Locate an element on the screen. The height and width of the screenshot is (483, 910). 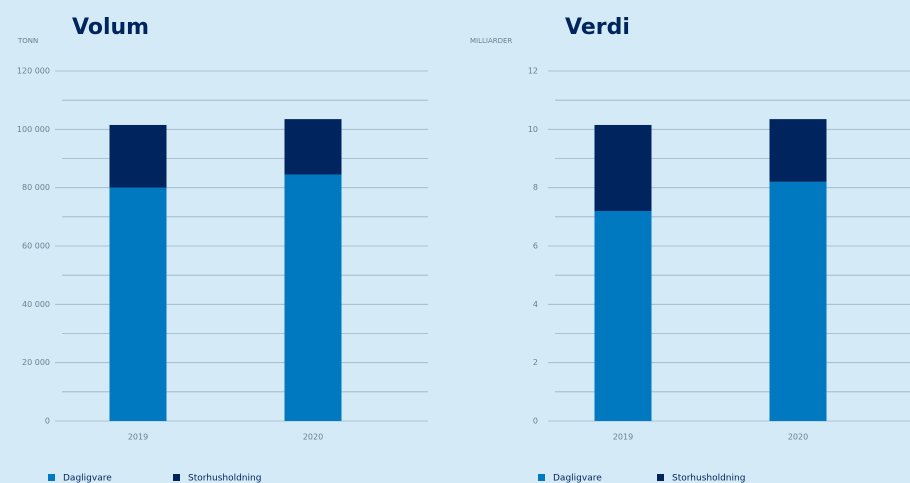
y-tick-label: 8 is located at coordinates (535, 187).